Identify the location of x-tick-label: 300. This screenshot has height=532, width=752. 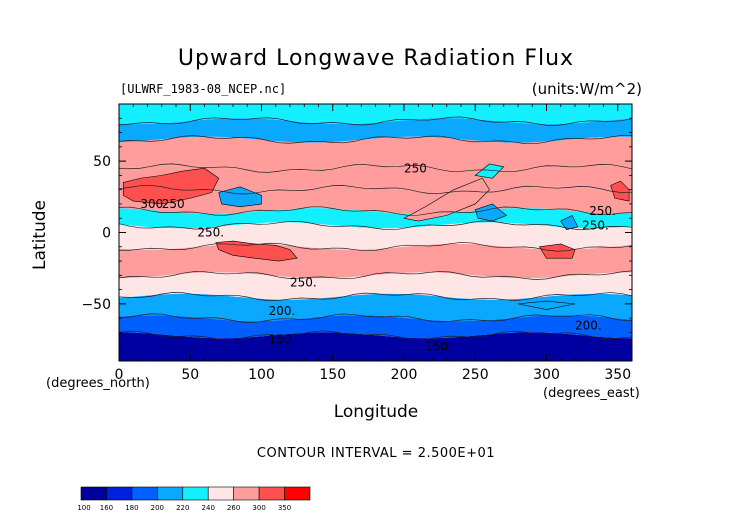
(546, 375).